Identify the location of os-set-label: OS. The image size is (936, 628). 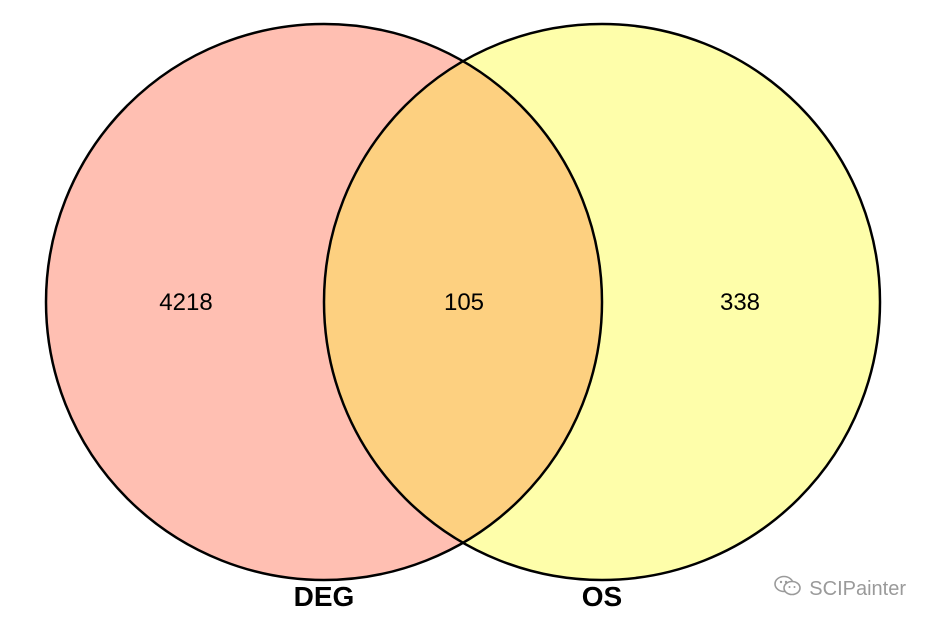
(602, 596).